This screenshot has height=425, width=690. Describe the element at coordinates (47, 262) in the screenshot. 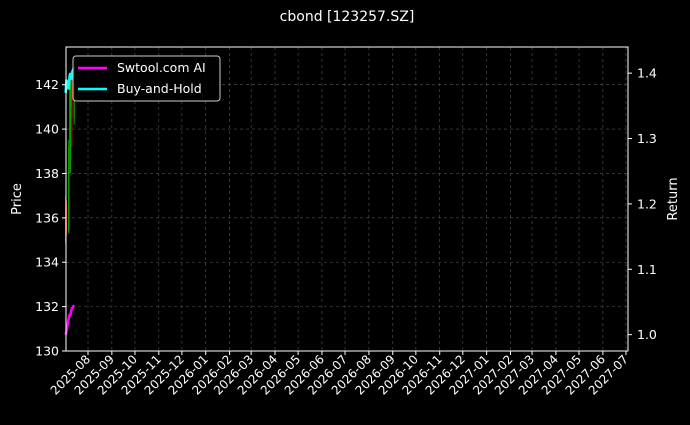

I see `left-tick-label: 134` at that location.